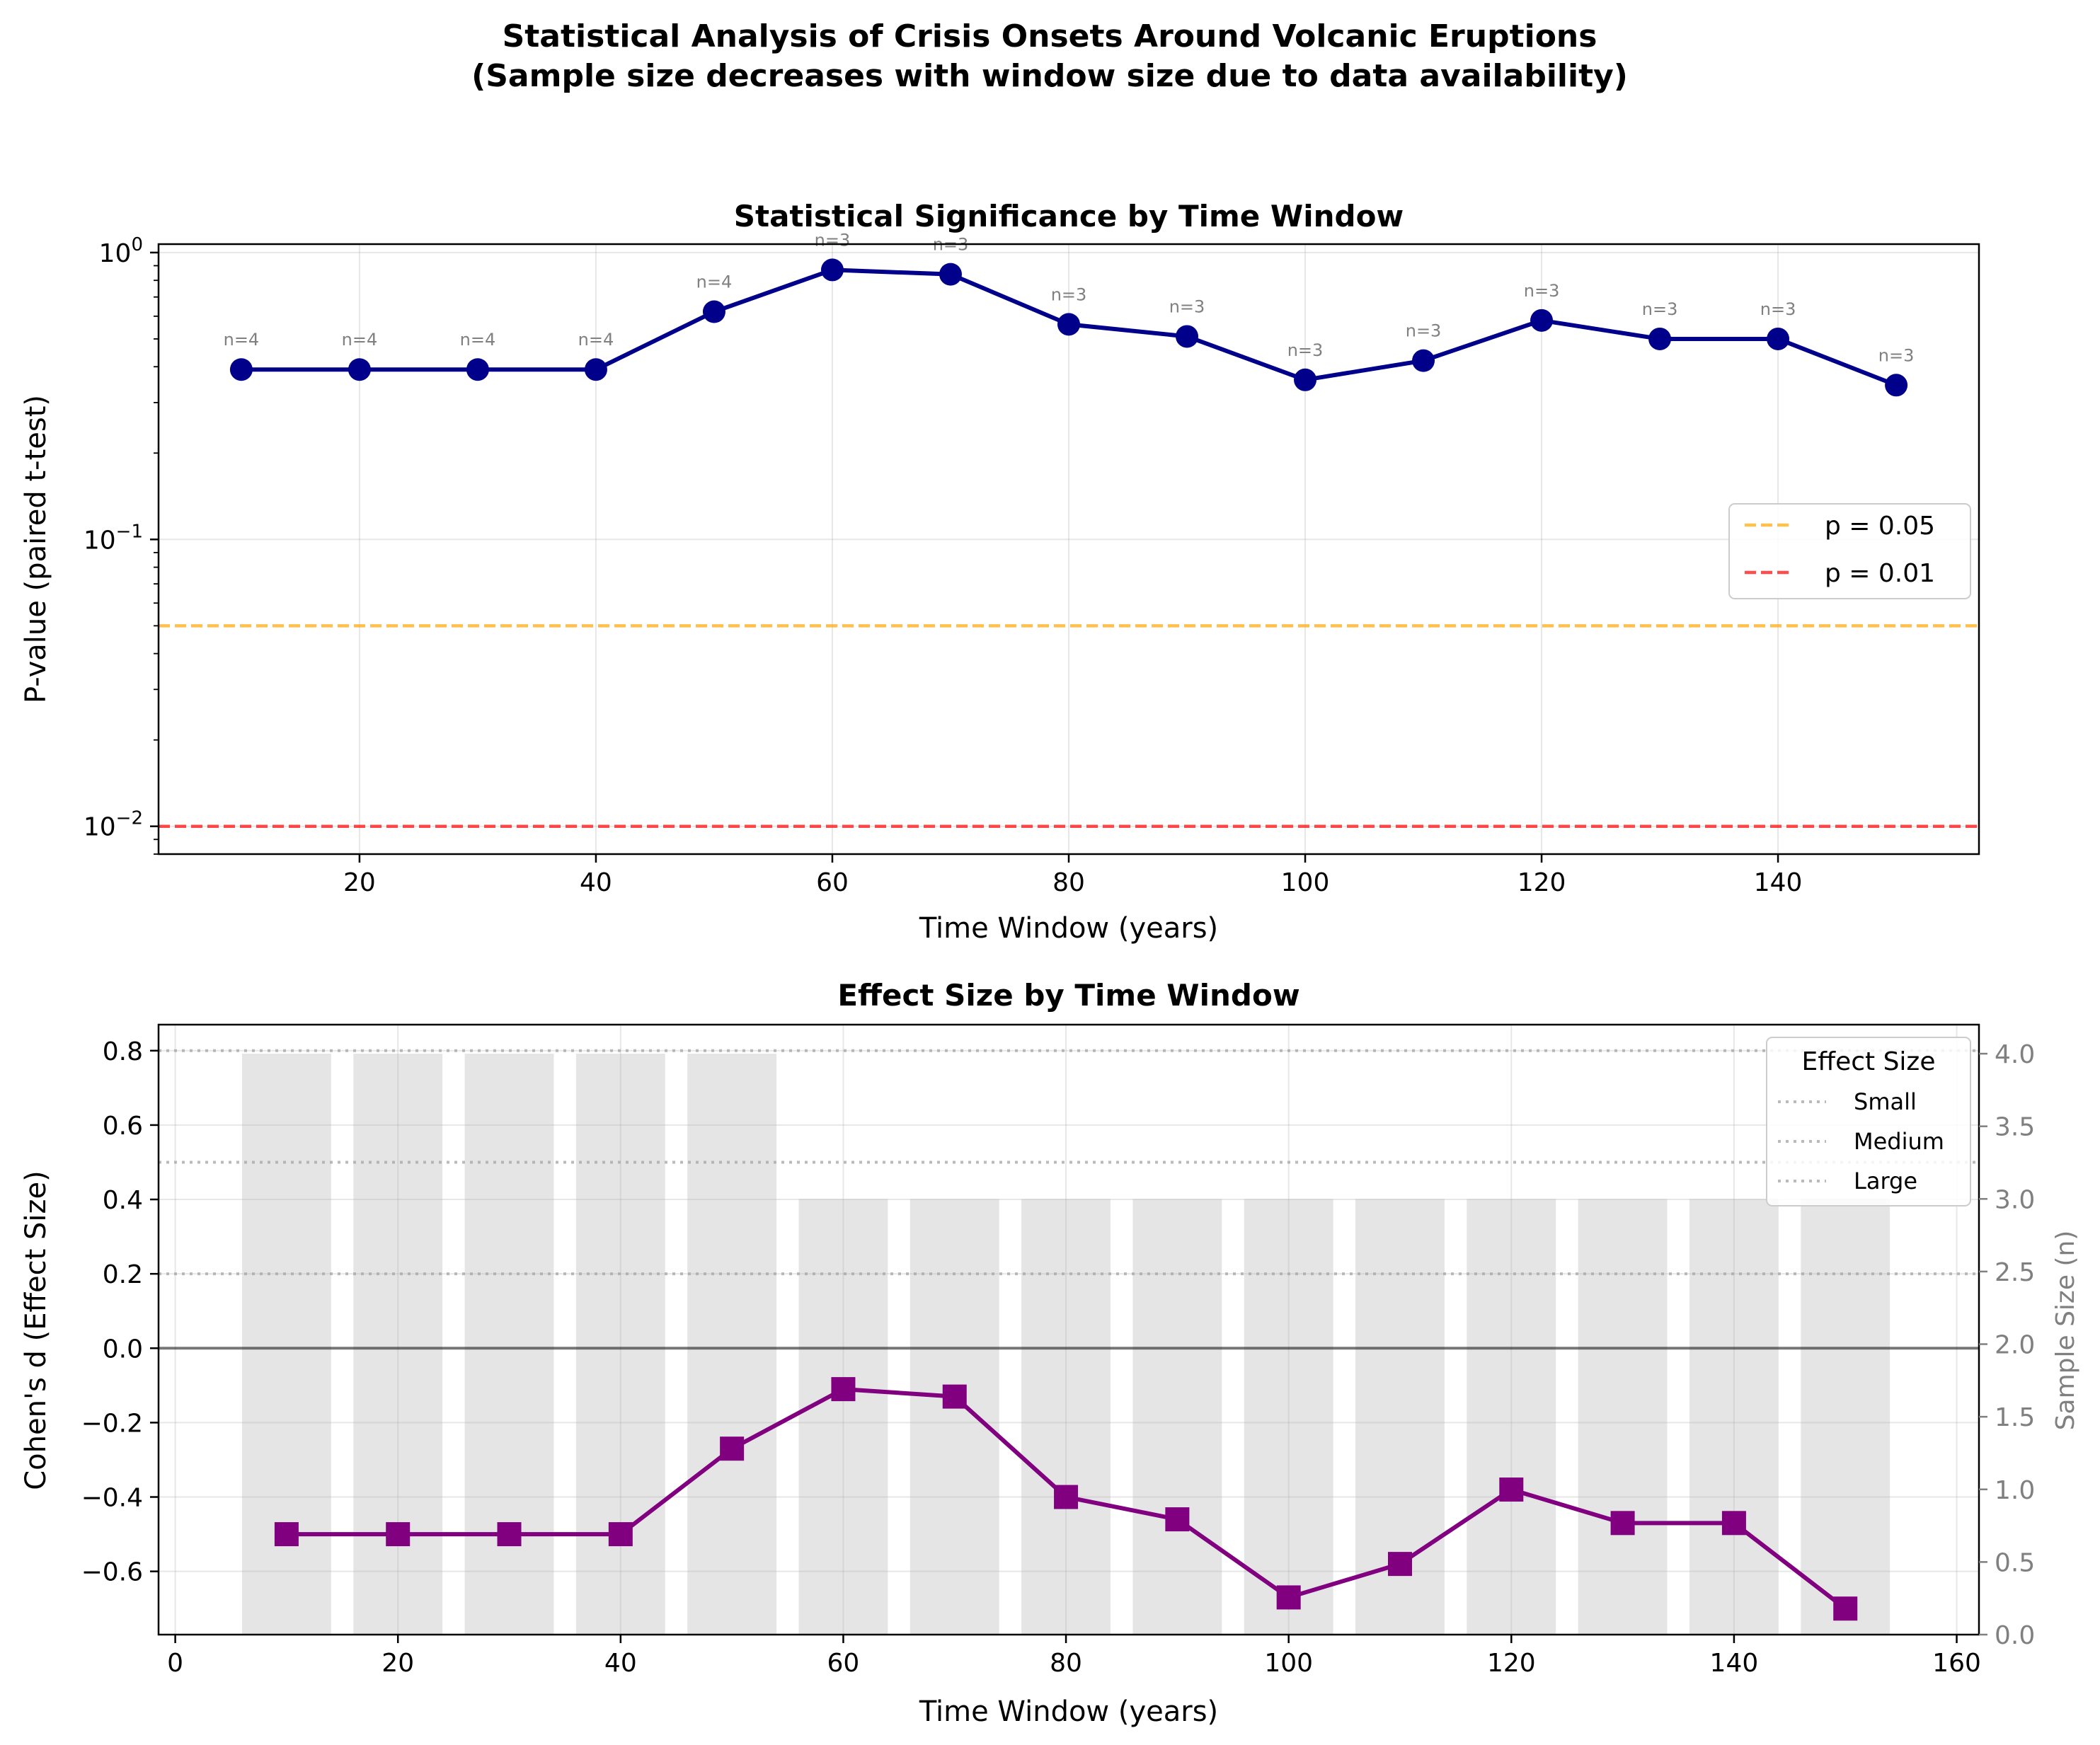  What do you see at coordinates (1069, 216) in the screenshot?
I see `p-value-title: Statistical Significance by Time Window` at bounding box center [1069, 216].